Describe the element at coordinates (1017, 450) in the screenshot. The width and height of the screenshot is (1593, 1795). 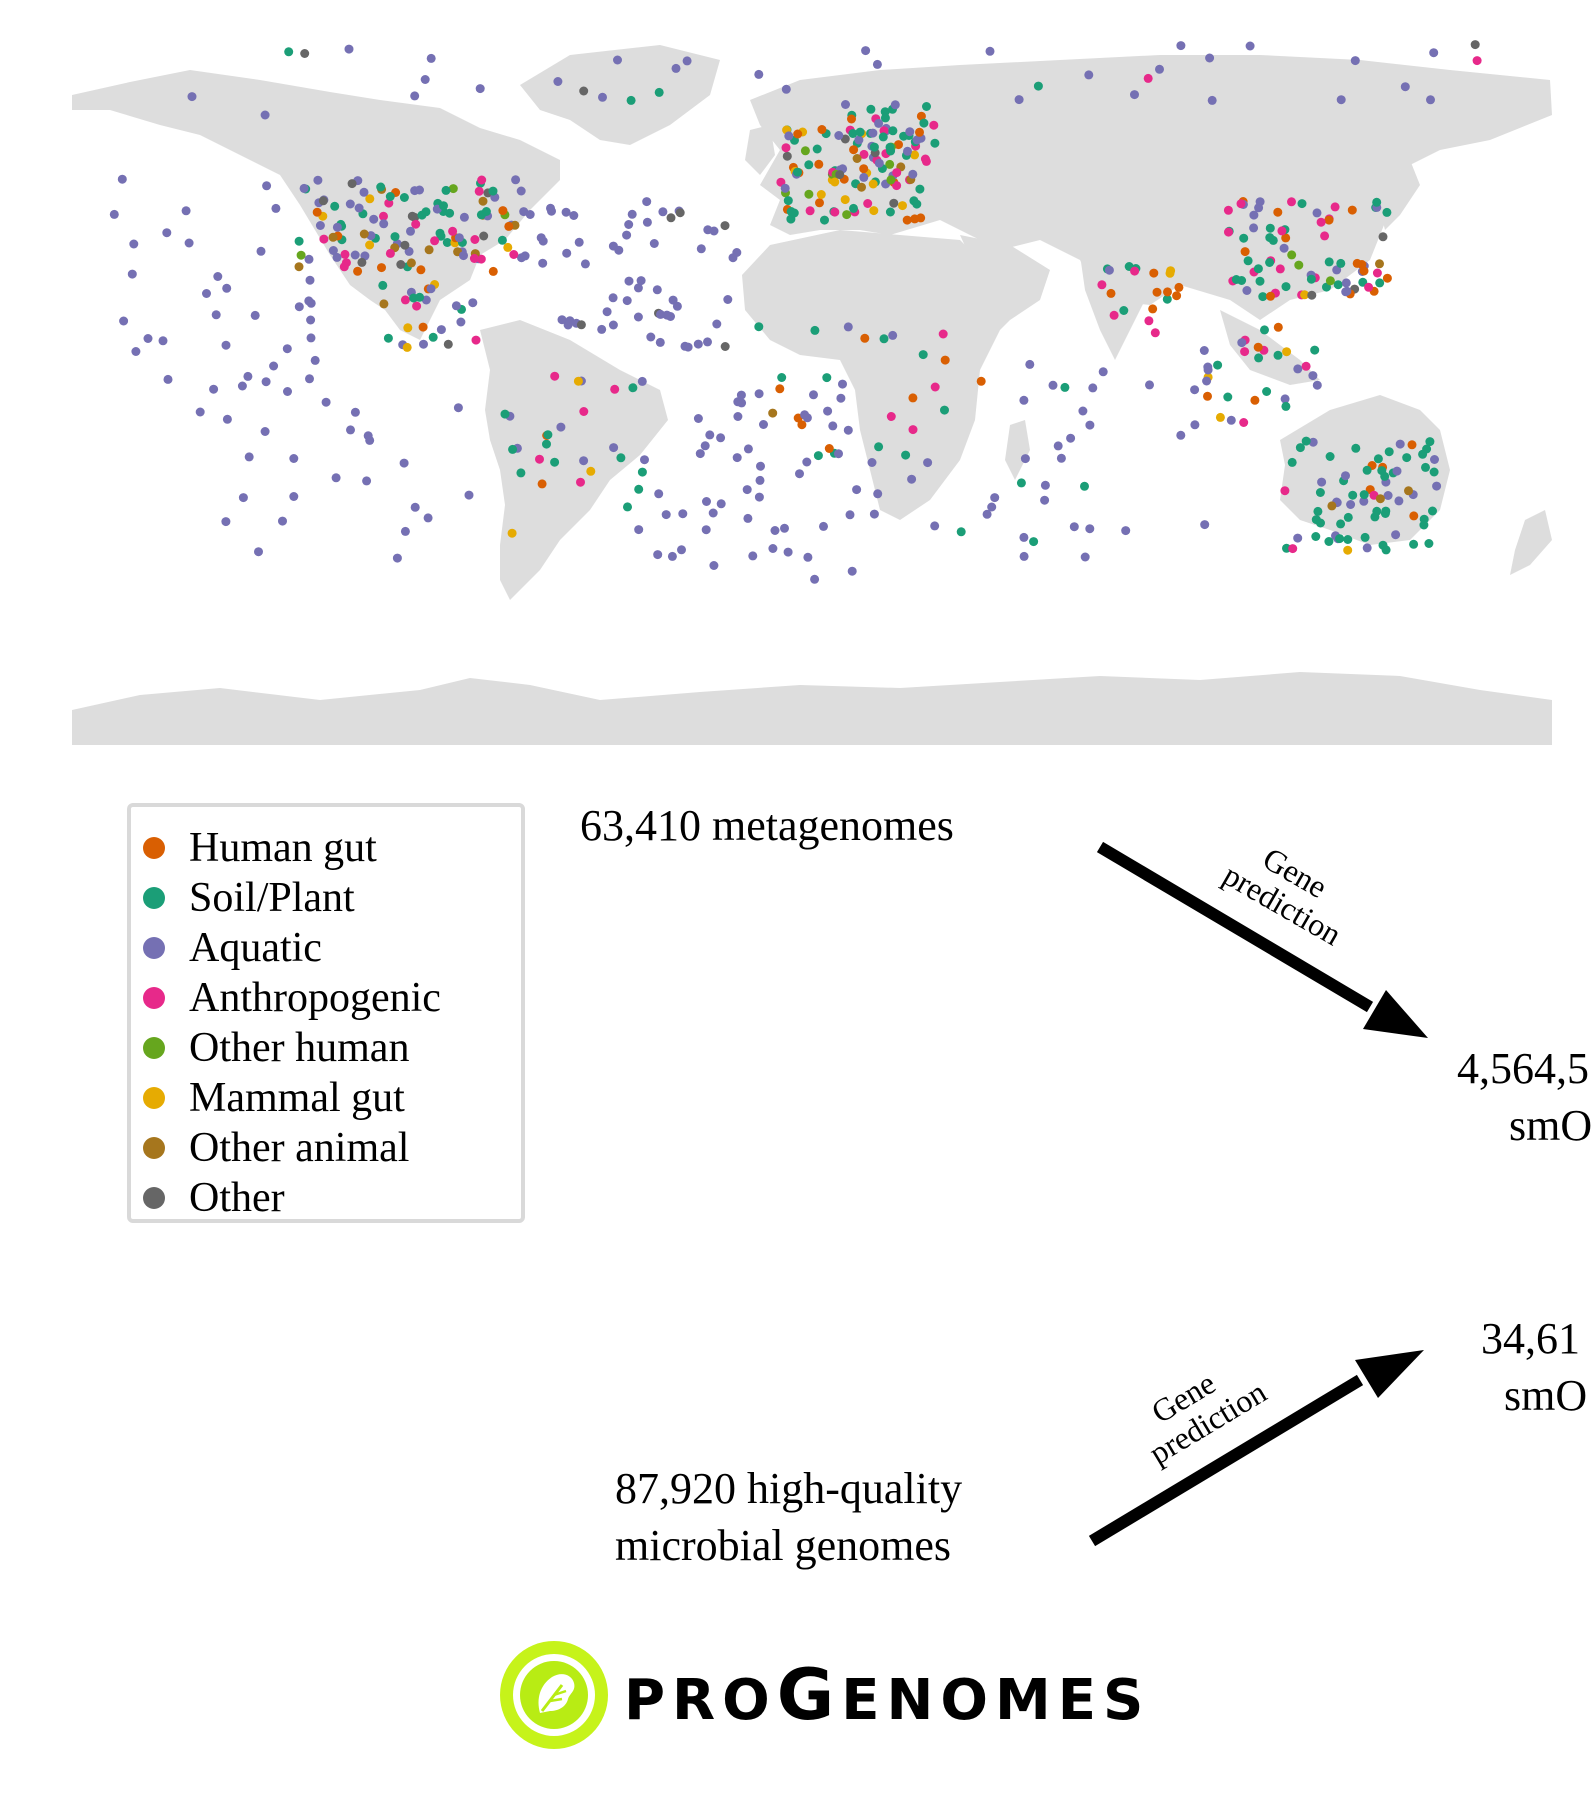
I see `land-madagascar` at that location.